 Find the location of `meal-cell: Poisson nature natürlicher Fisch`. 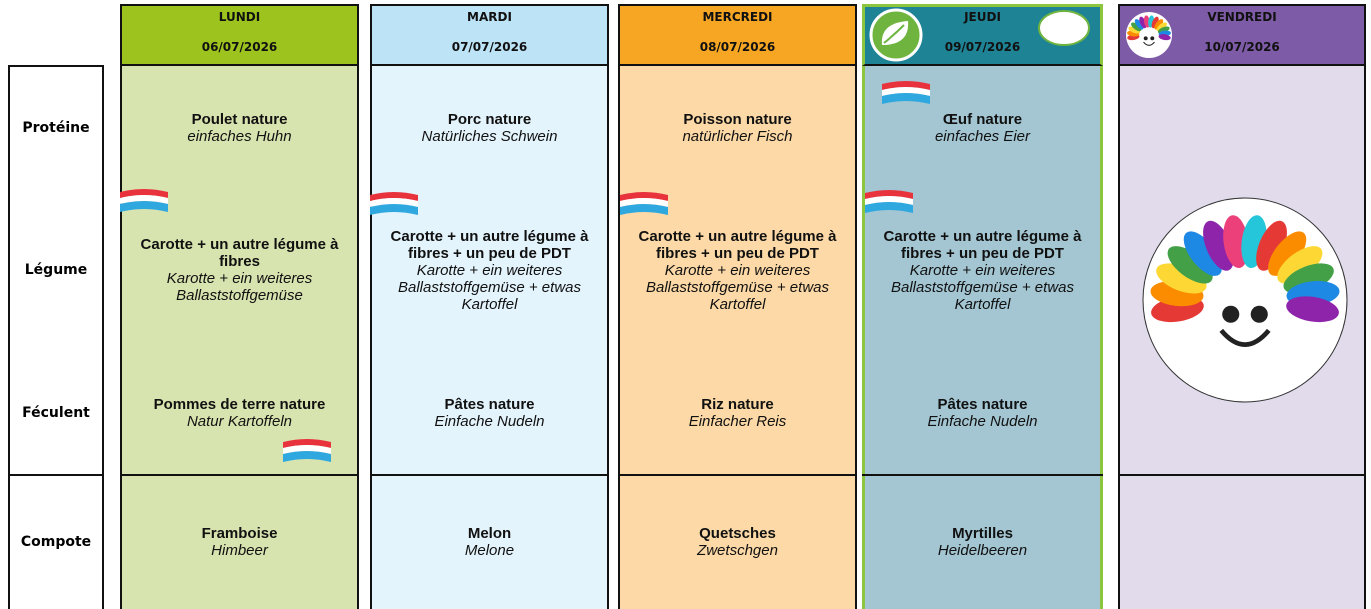

meal-cell: Poisson nature natürlicher Fisch is located at coordinates (737, 127).